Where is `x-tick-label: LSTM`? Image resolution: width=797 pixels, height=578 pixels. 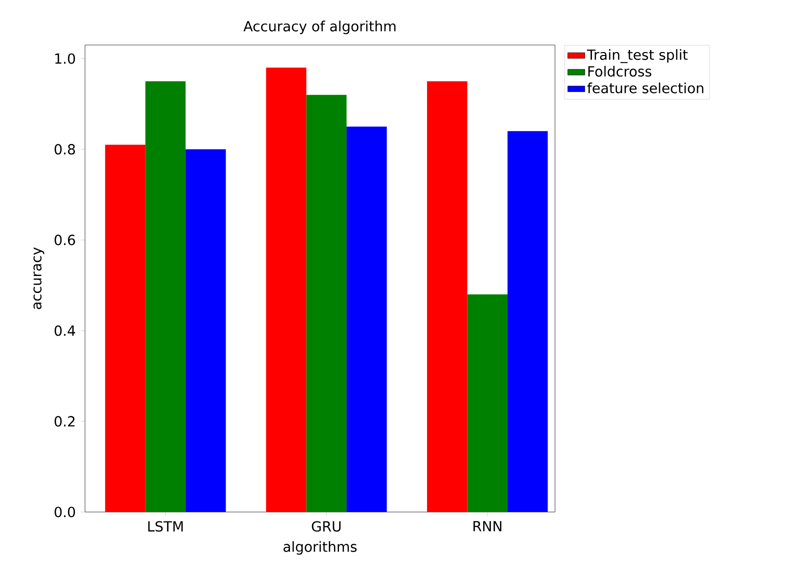 x-tick-label: LSTM is located at coordinates (165, 526).